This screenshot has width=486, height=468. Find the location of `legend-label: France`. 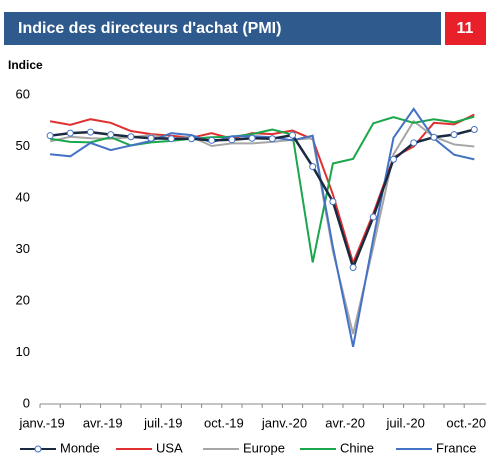

legend-label: France is located at coordinates (456, 447).